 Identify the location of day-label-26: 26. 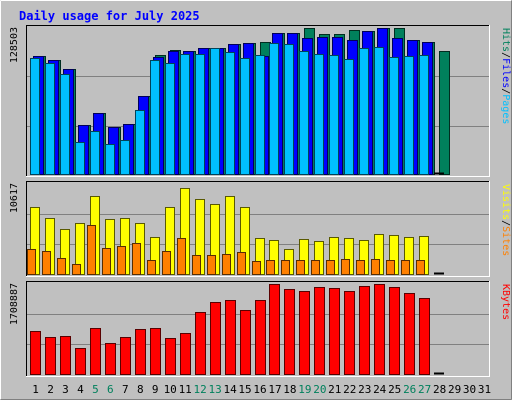
(409, 389).